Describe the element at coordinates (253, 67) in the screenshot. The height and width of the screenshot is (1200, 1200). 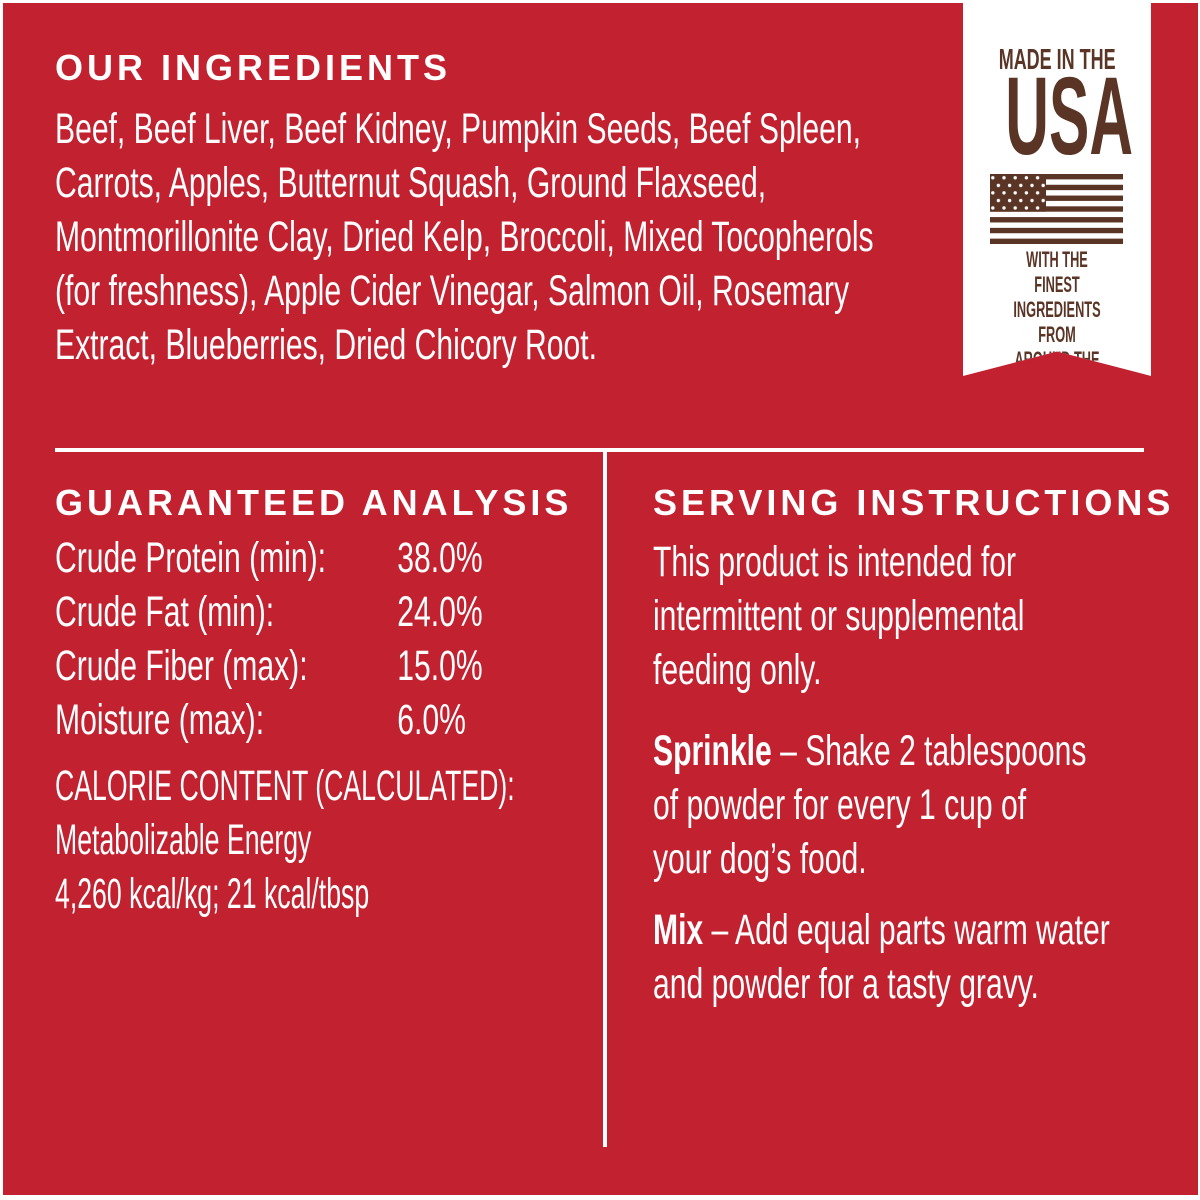
I see `ingredients-heading: OUR INGREDIENTS` at that location.